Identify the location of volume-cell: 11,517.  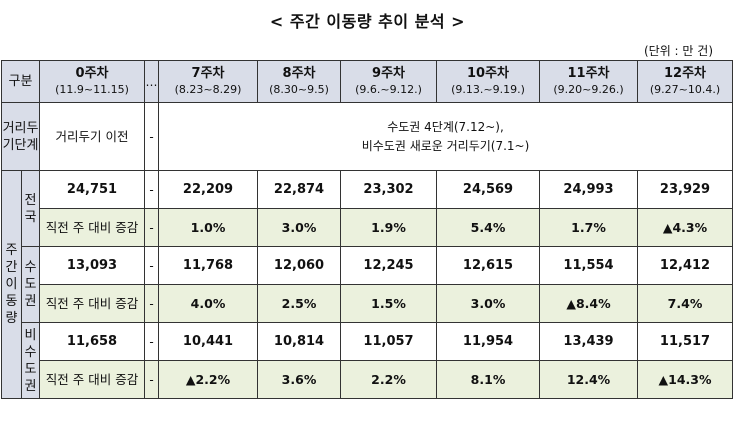
(685, 341).